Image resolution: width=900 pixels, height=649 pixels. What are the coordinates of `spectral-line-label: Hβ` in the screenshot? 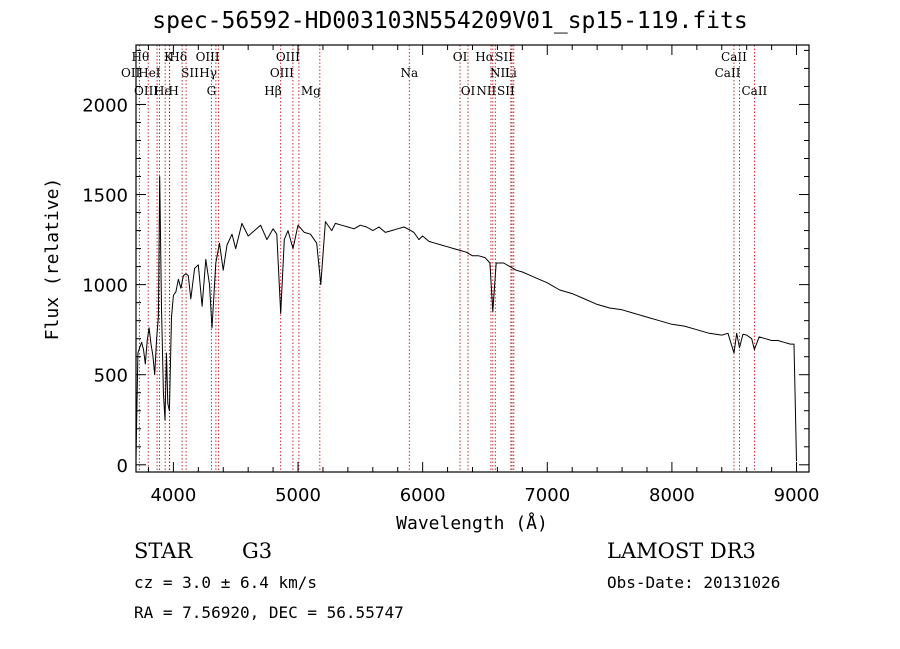 It's located at (272, 91).